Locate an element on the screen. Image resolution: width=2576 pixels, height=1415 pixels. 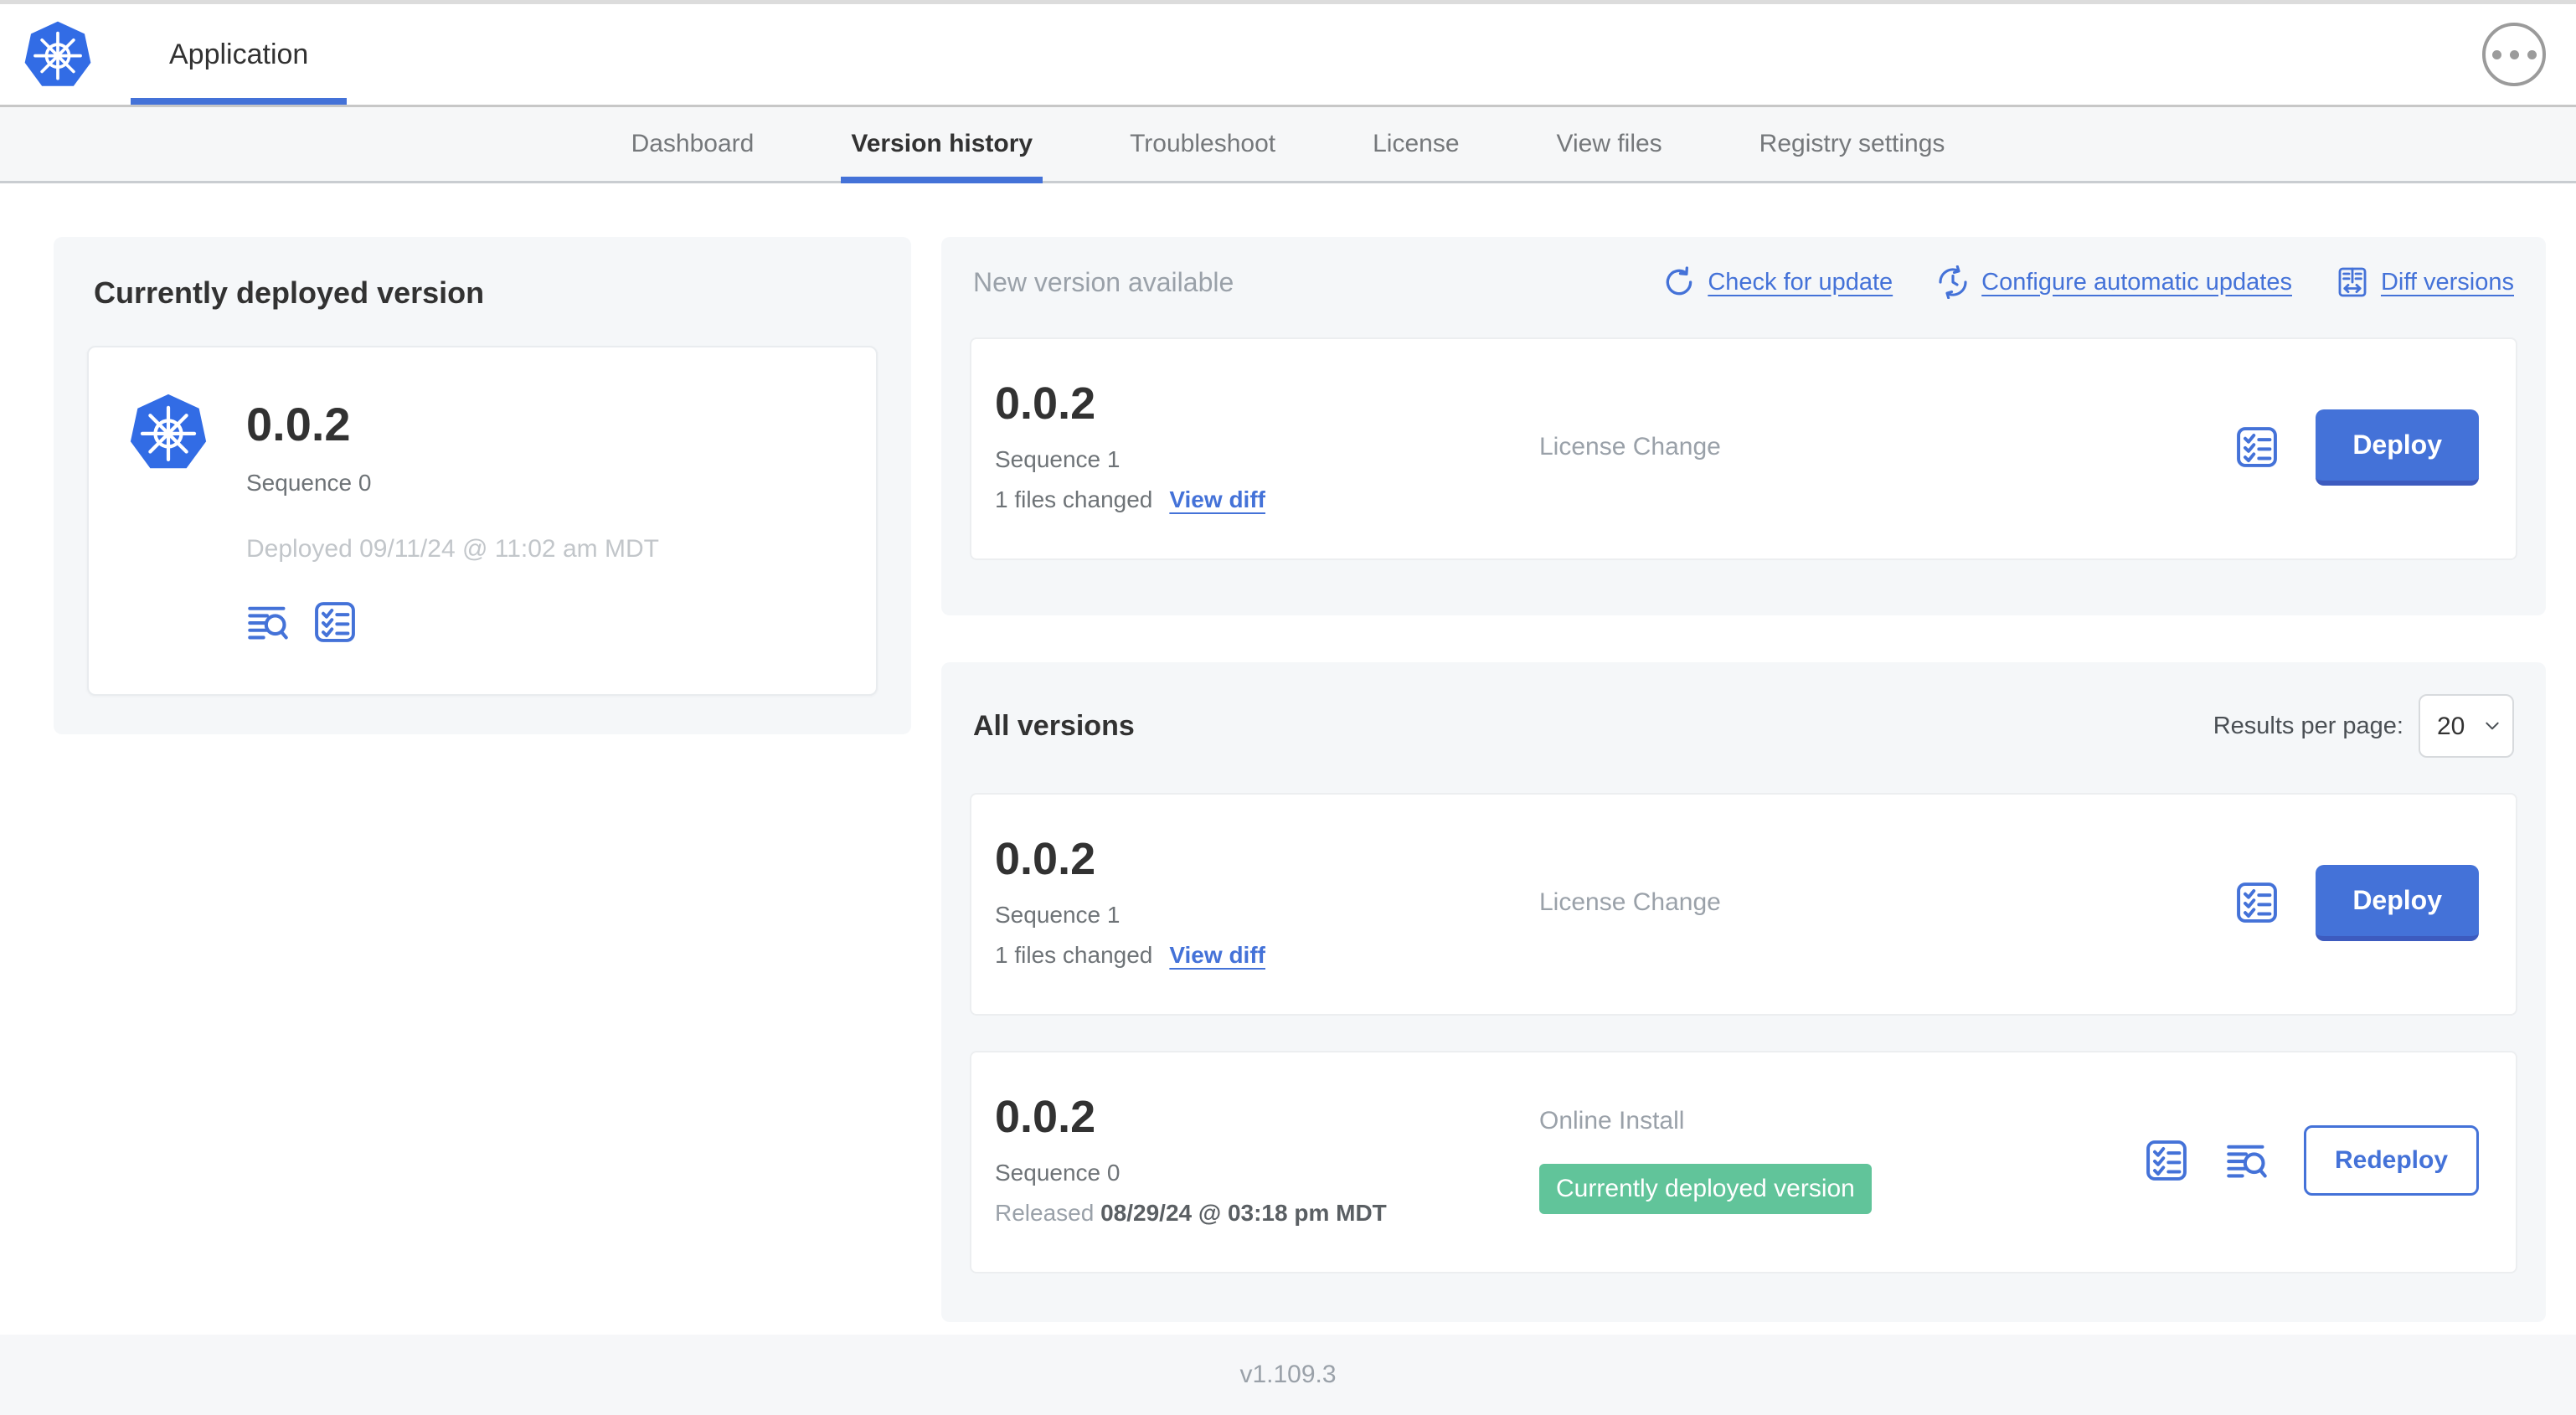
current-deployed-timestamp: Deployed 09/11/24 @ 11:02 am MDT is located at coordinates (452, 549).